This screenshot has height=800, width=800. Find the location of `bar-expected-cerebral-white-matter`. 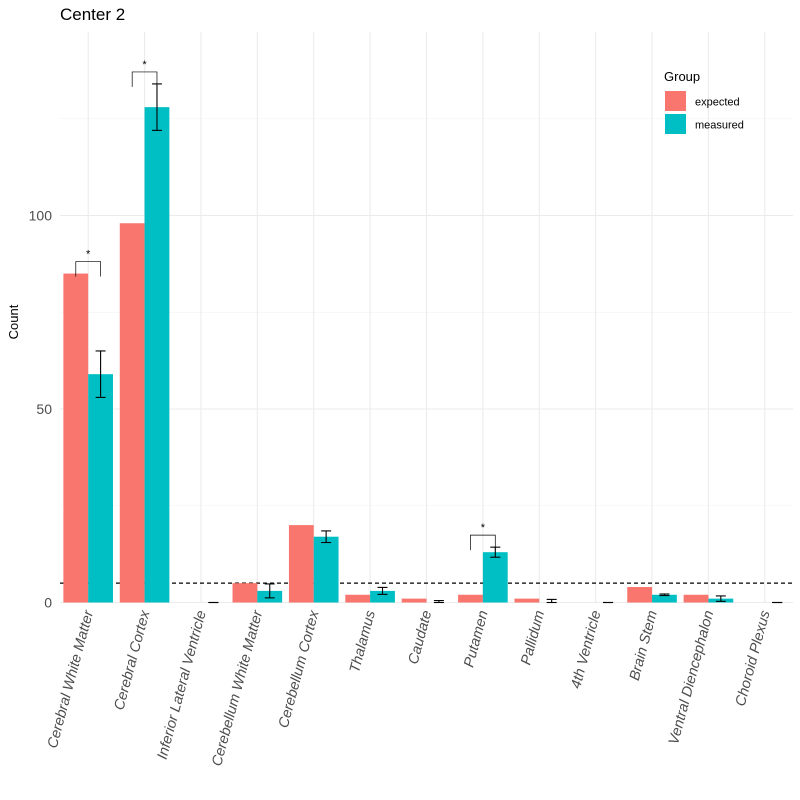

bar-expected-cerebral-white-matter is located at coordinates (76, 438).